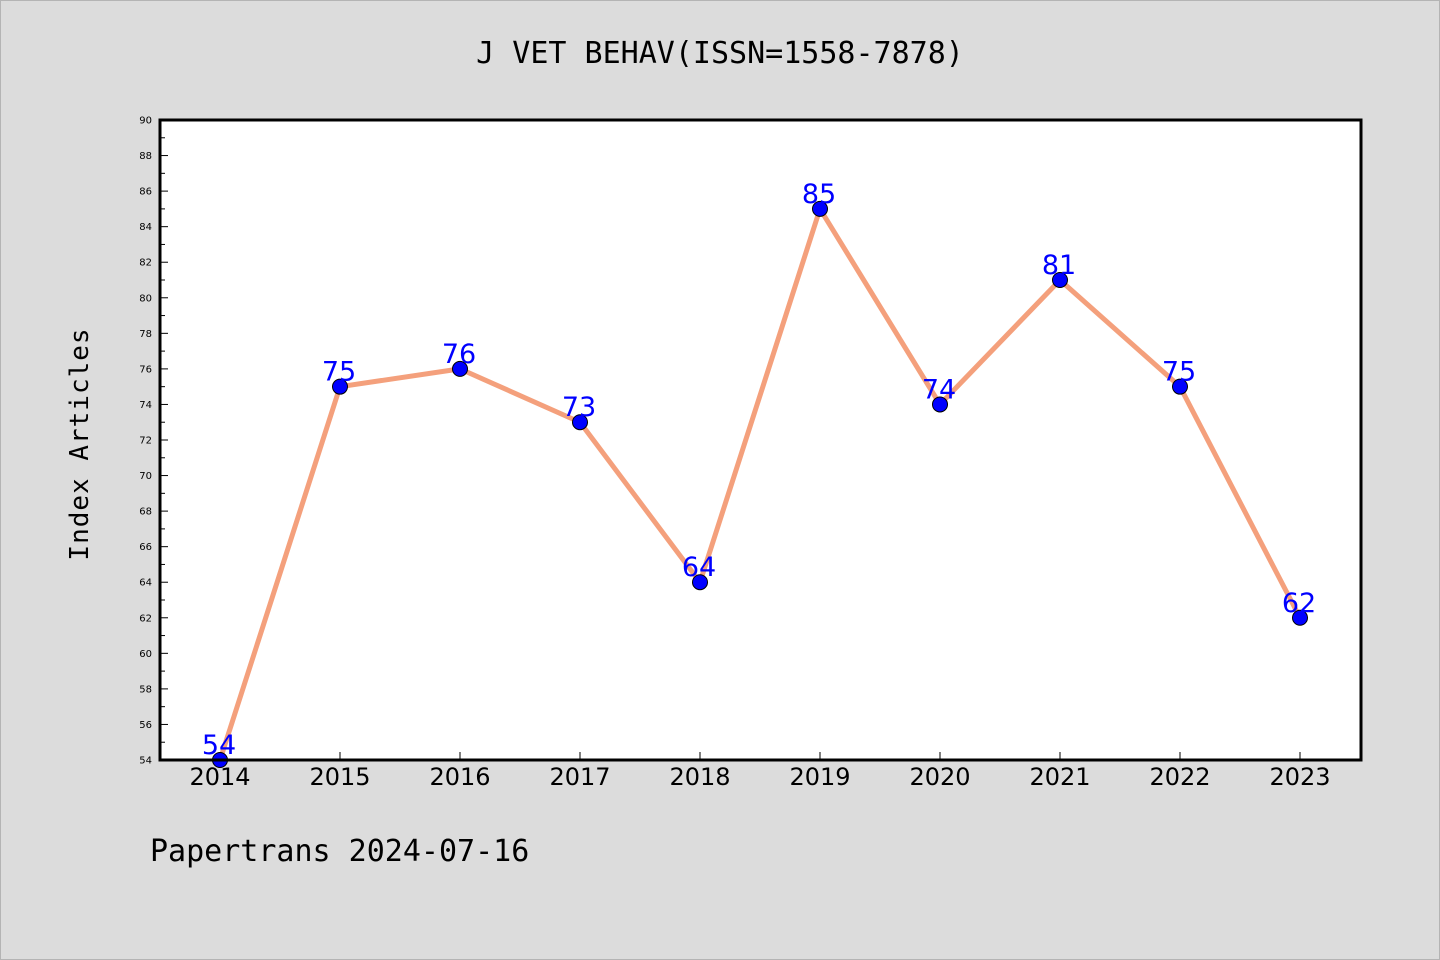 The image size is (1440, 960). Describe the element at coordinates (819, 777) in the screenshot. I see `x-tick-label: 2019` at that location.